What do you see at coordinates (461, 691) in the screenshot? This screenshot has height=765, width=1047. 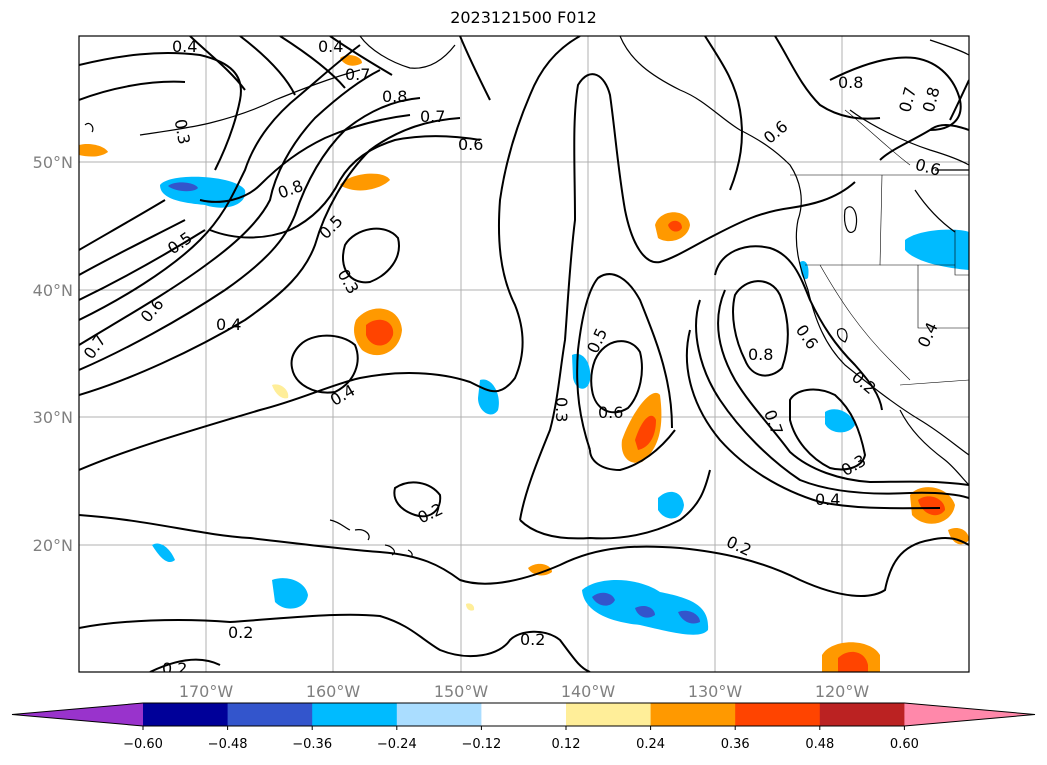 I see `lon-tick-label: 150°W` at bounding box center [461, 691].